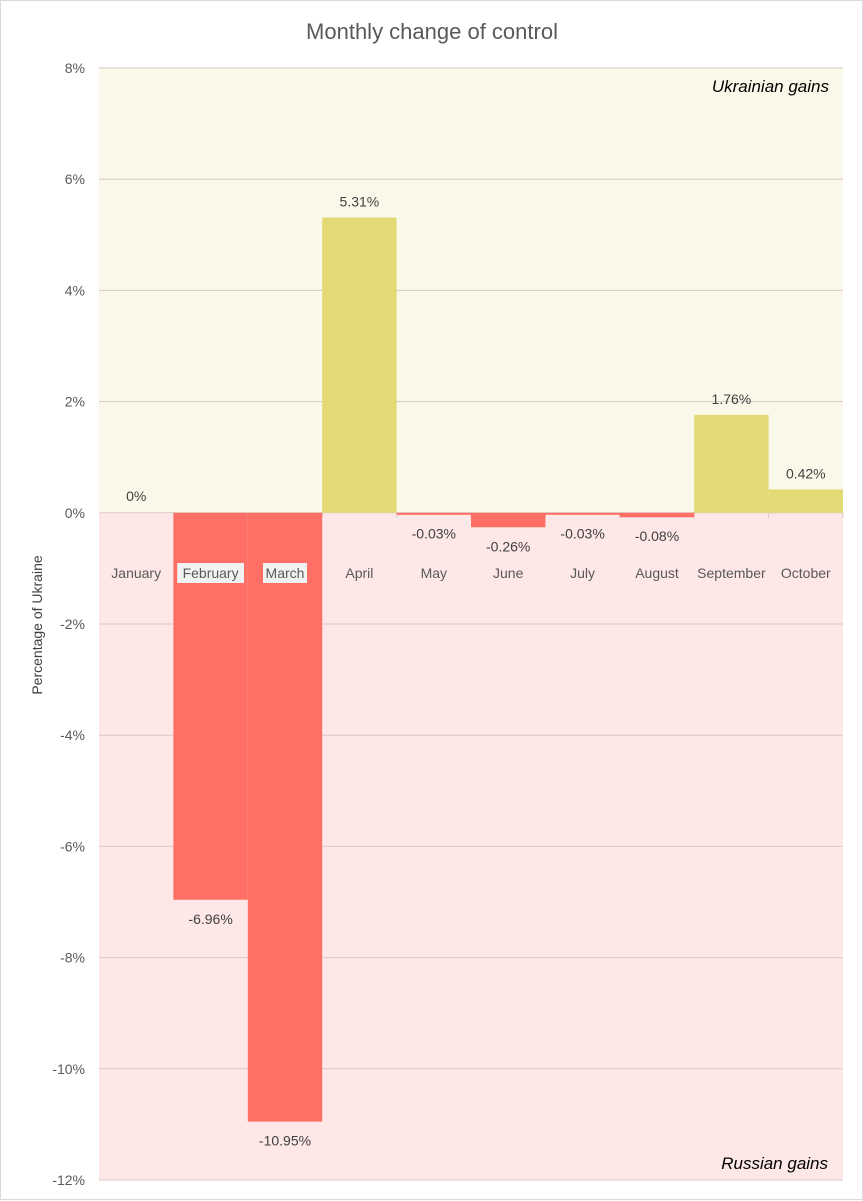 The height and width of the screenshot is (1201, 863). I want to click on bar-may, so click(433, 513).